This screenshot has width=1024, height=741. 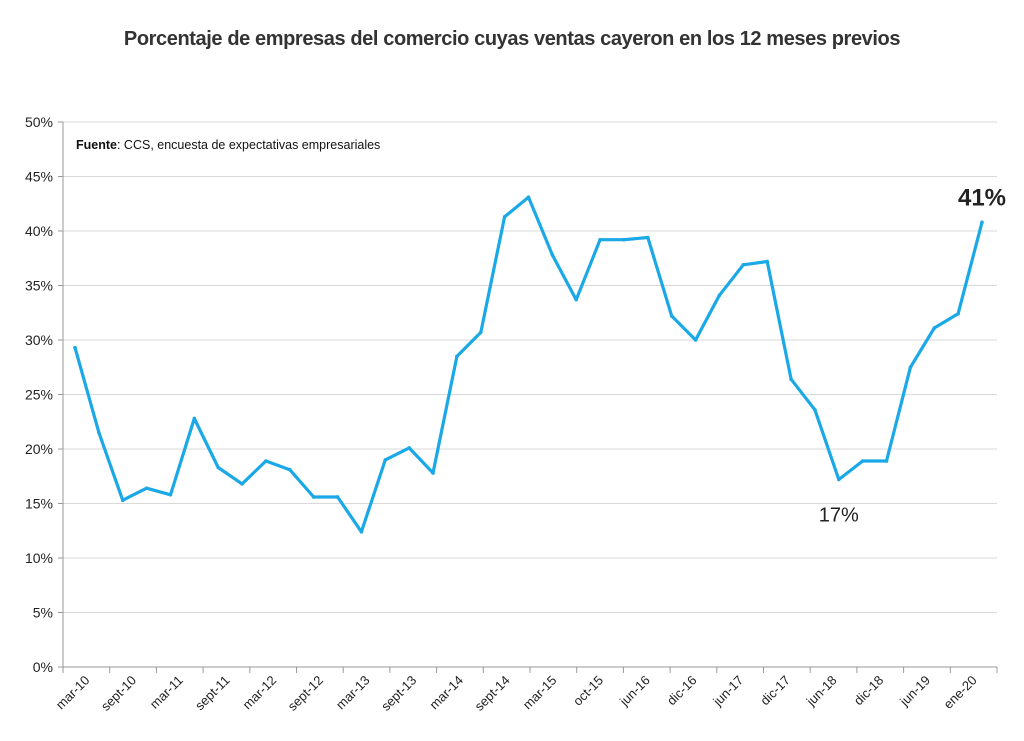 What do you see at coordinates (39, 231) in the screenshot?
I see `y-tick-label: 40%` at bounding box center [39, 231].